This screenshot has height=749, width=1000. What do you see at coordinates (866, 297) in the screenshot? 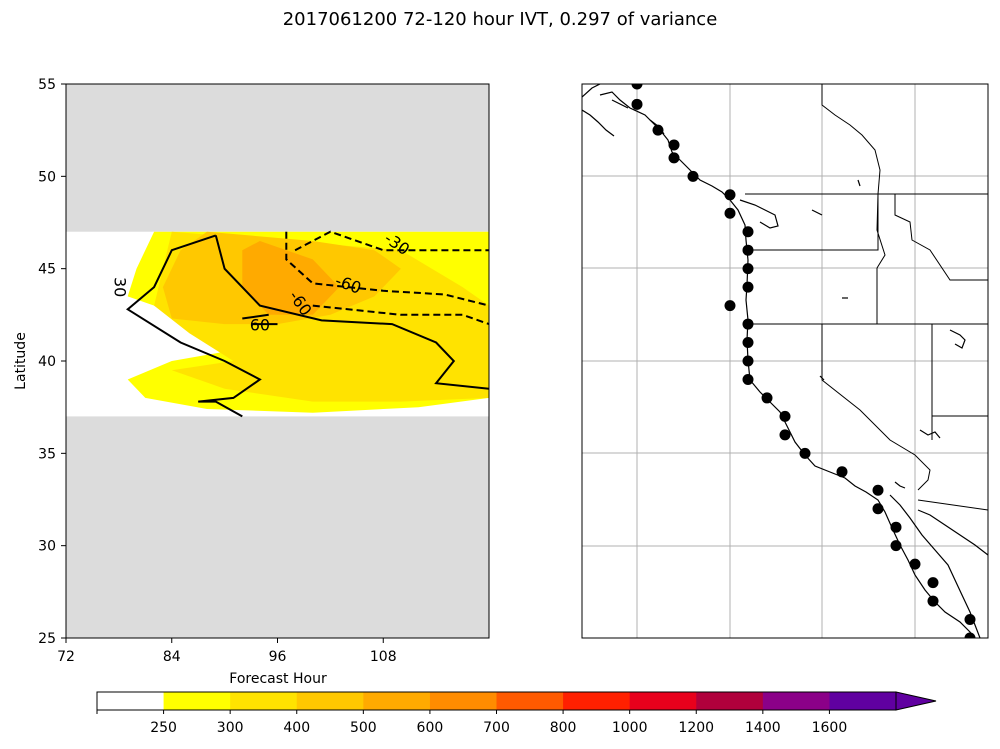
I see `political-borders` at bounding box center [866, 297].